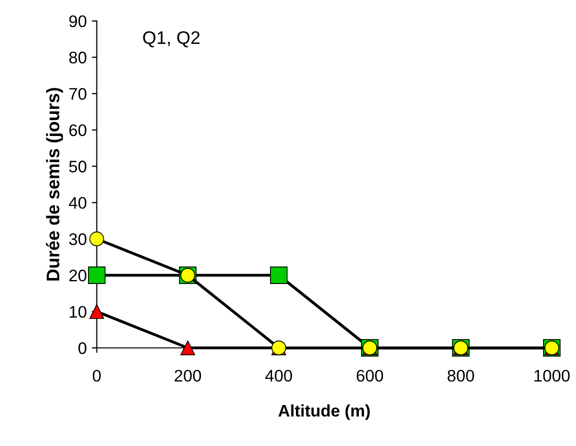 Image resolution: width=576 pixels, height=446 pixels. Describe the element at coordinates (77, 202) in the screenshot. I see `y-tick-label: 40` at that location.